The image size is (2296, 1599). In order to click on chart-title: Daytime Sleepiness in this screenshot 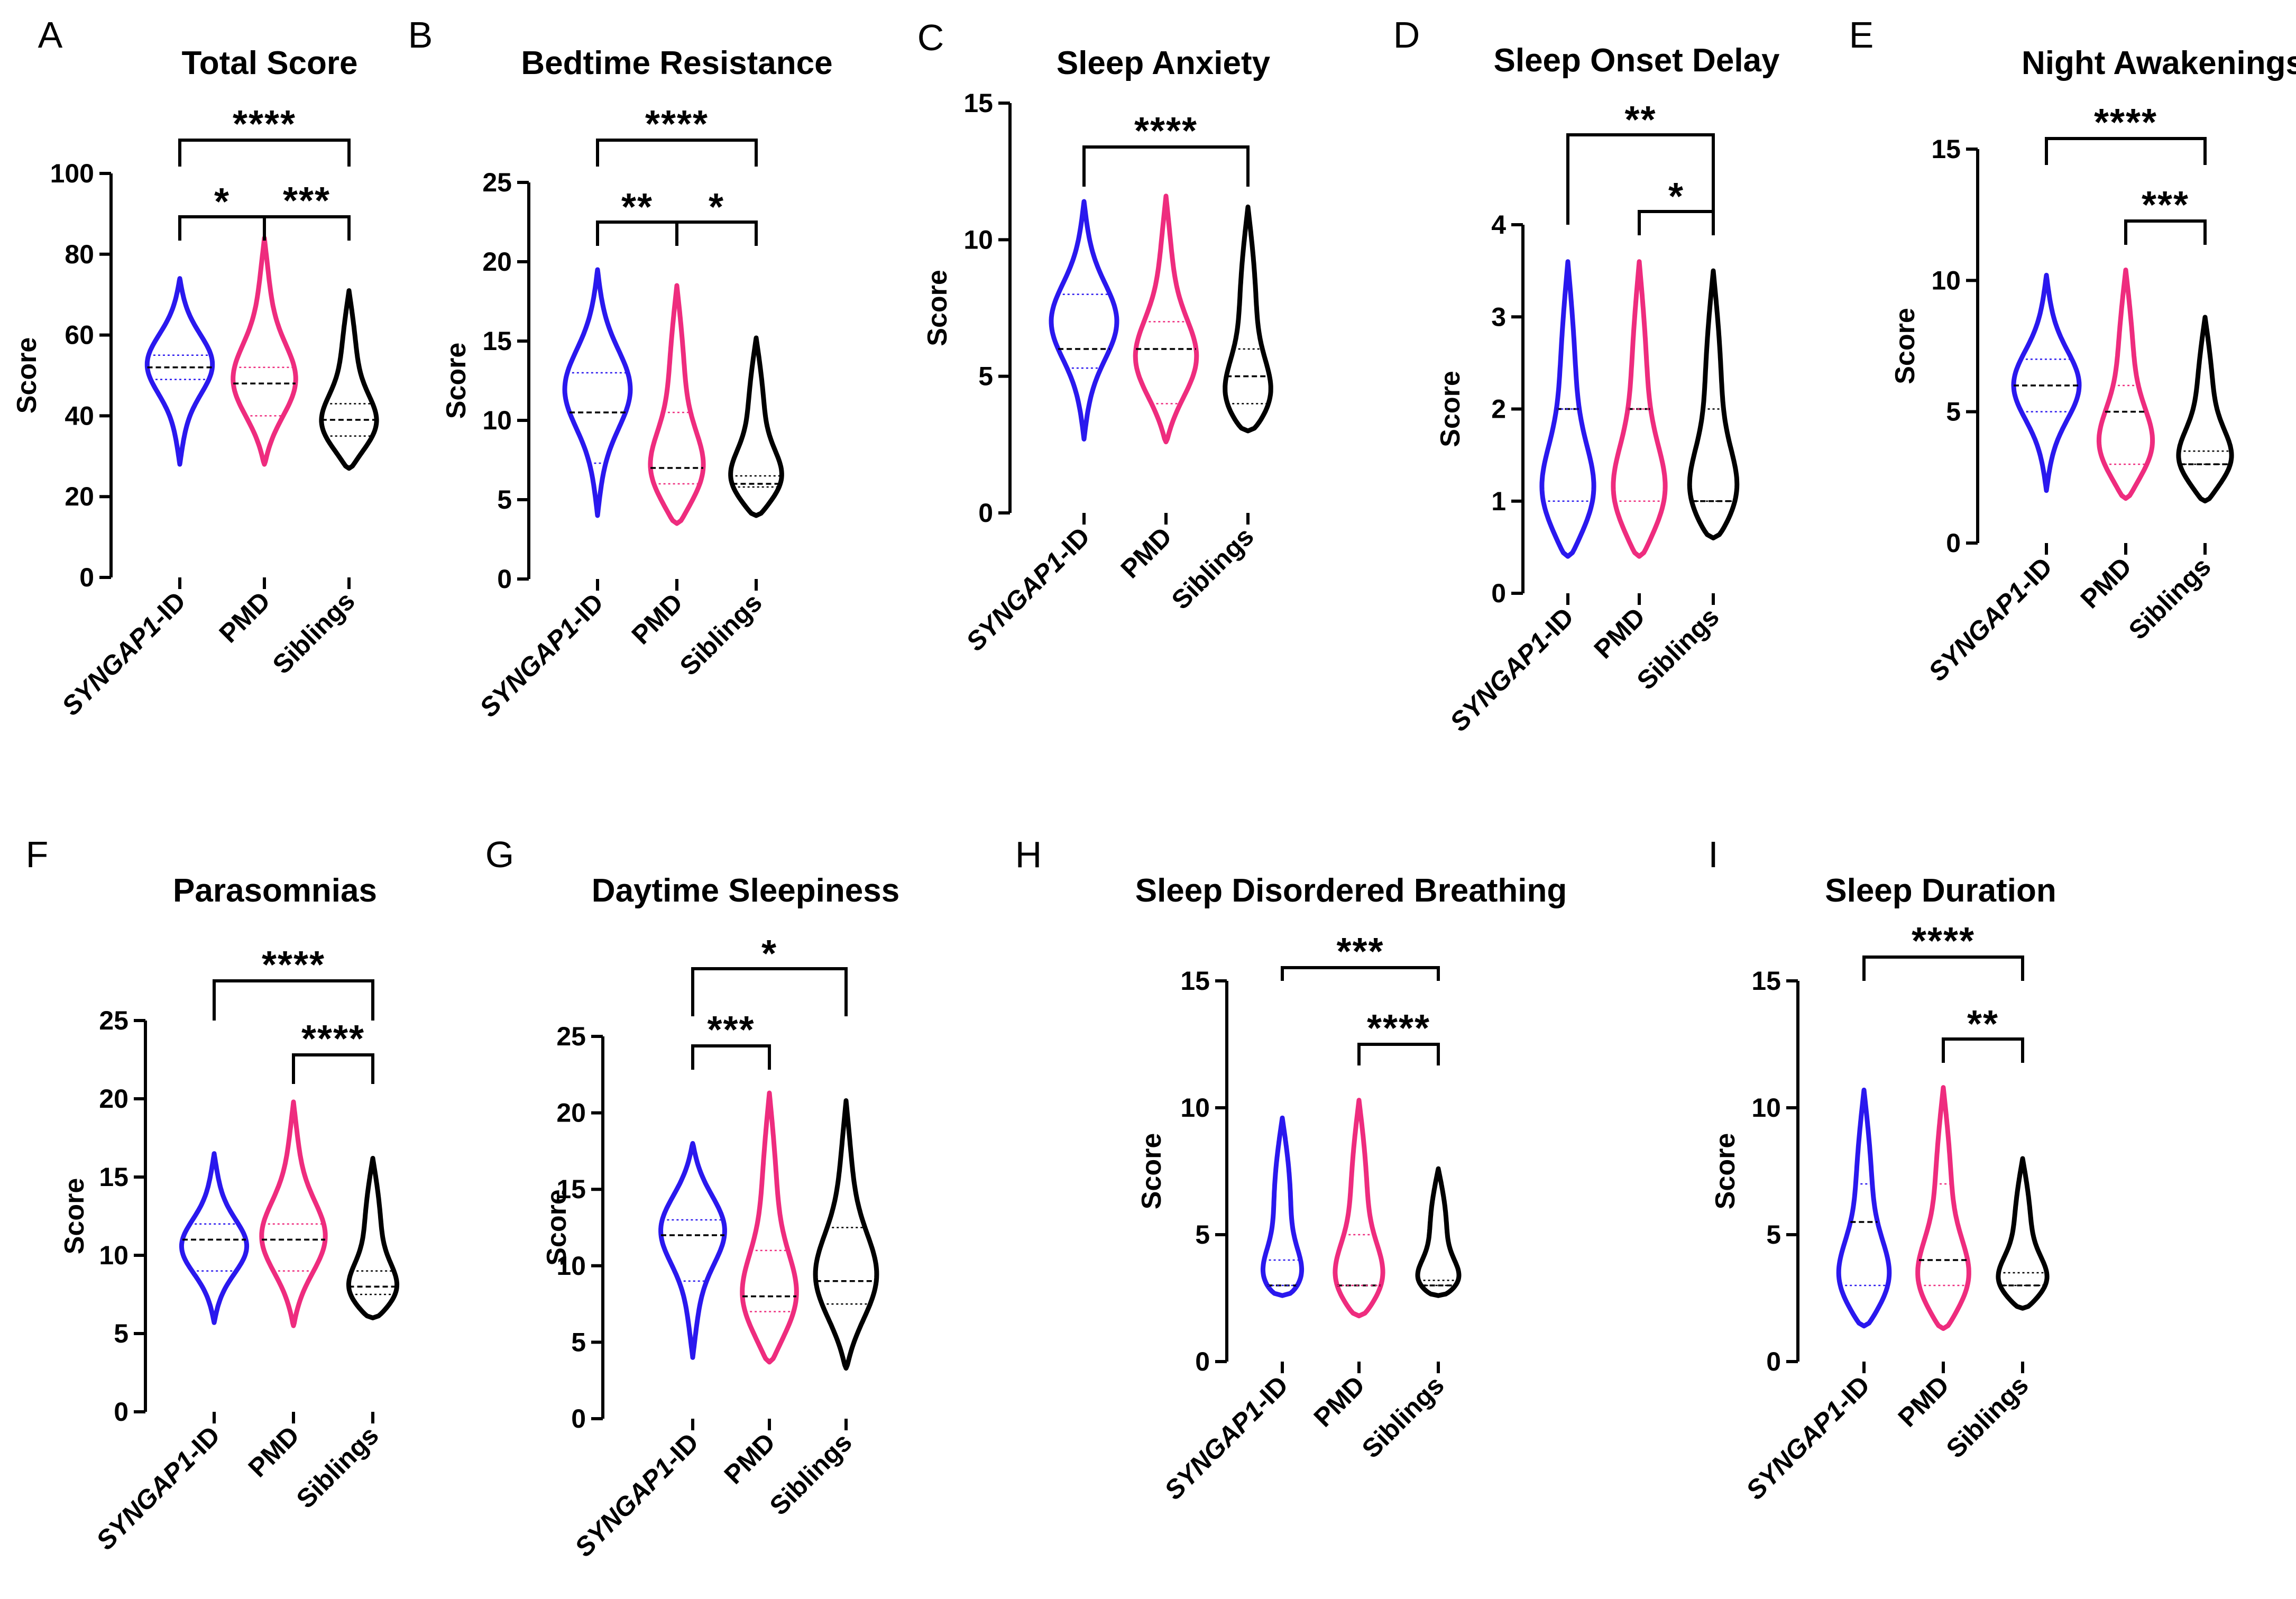, I will do `click(746, 891)`.